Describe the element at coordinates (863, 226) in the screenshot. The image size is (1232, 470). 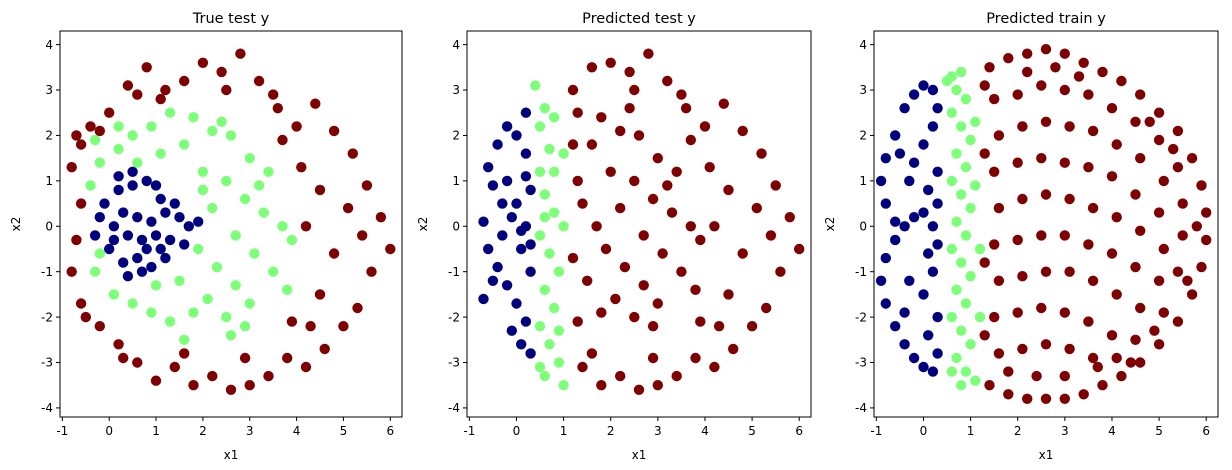
I see `y-tick-label: 0` at that location.